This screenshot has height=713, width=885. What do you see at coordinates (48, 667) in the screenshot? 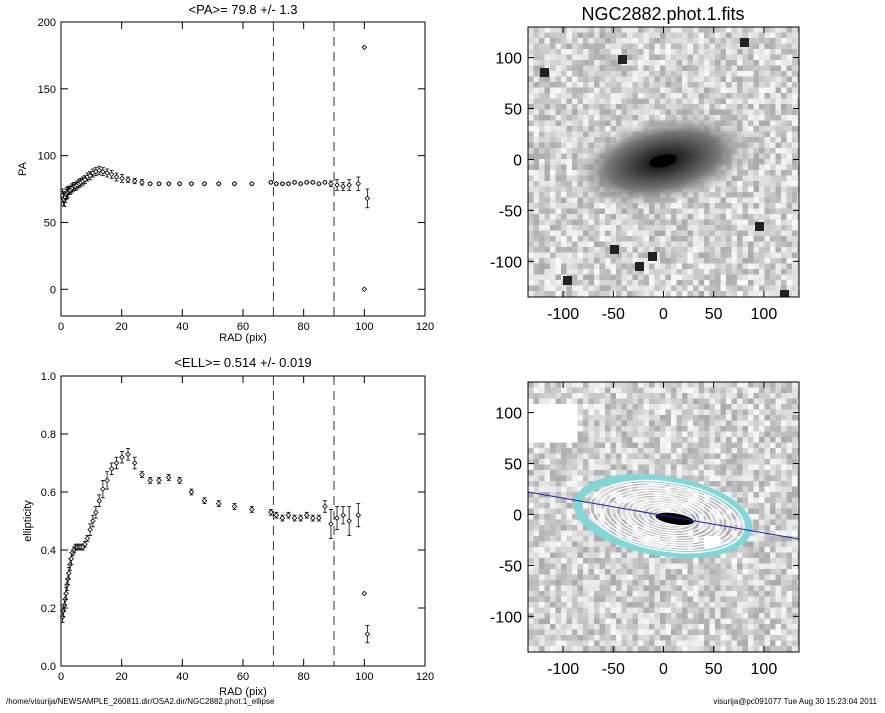
I see `y-tick-label: 0.0` at bounding box center [48, 667].